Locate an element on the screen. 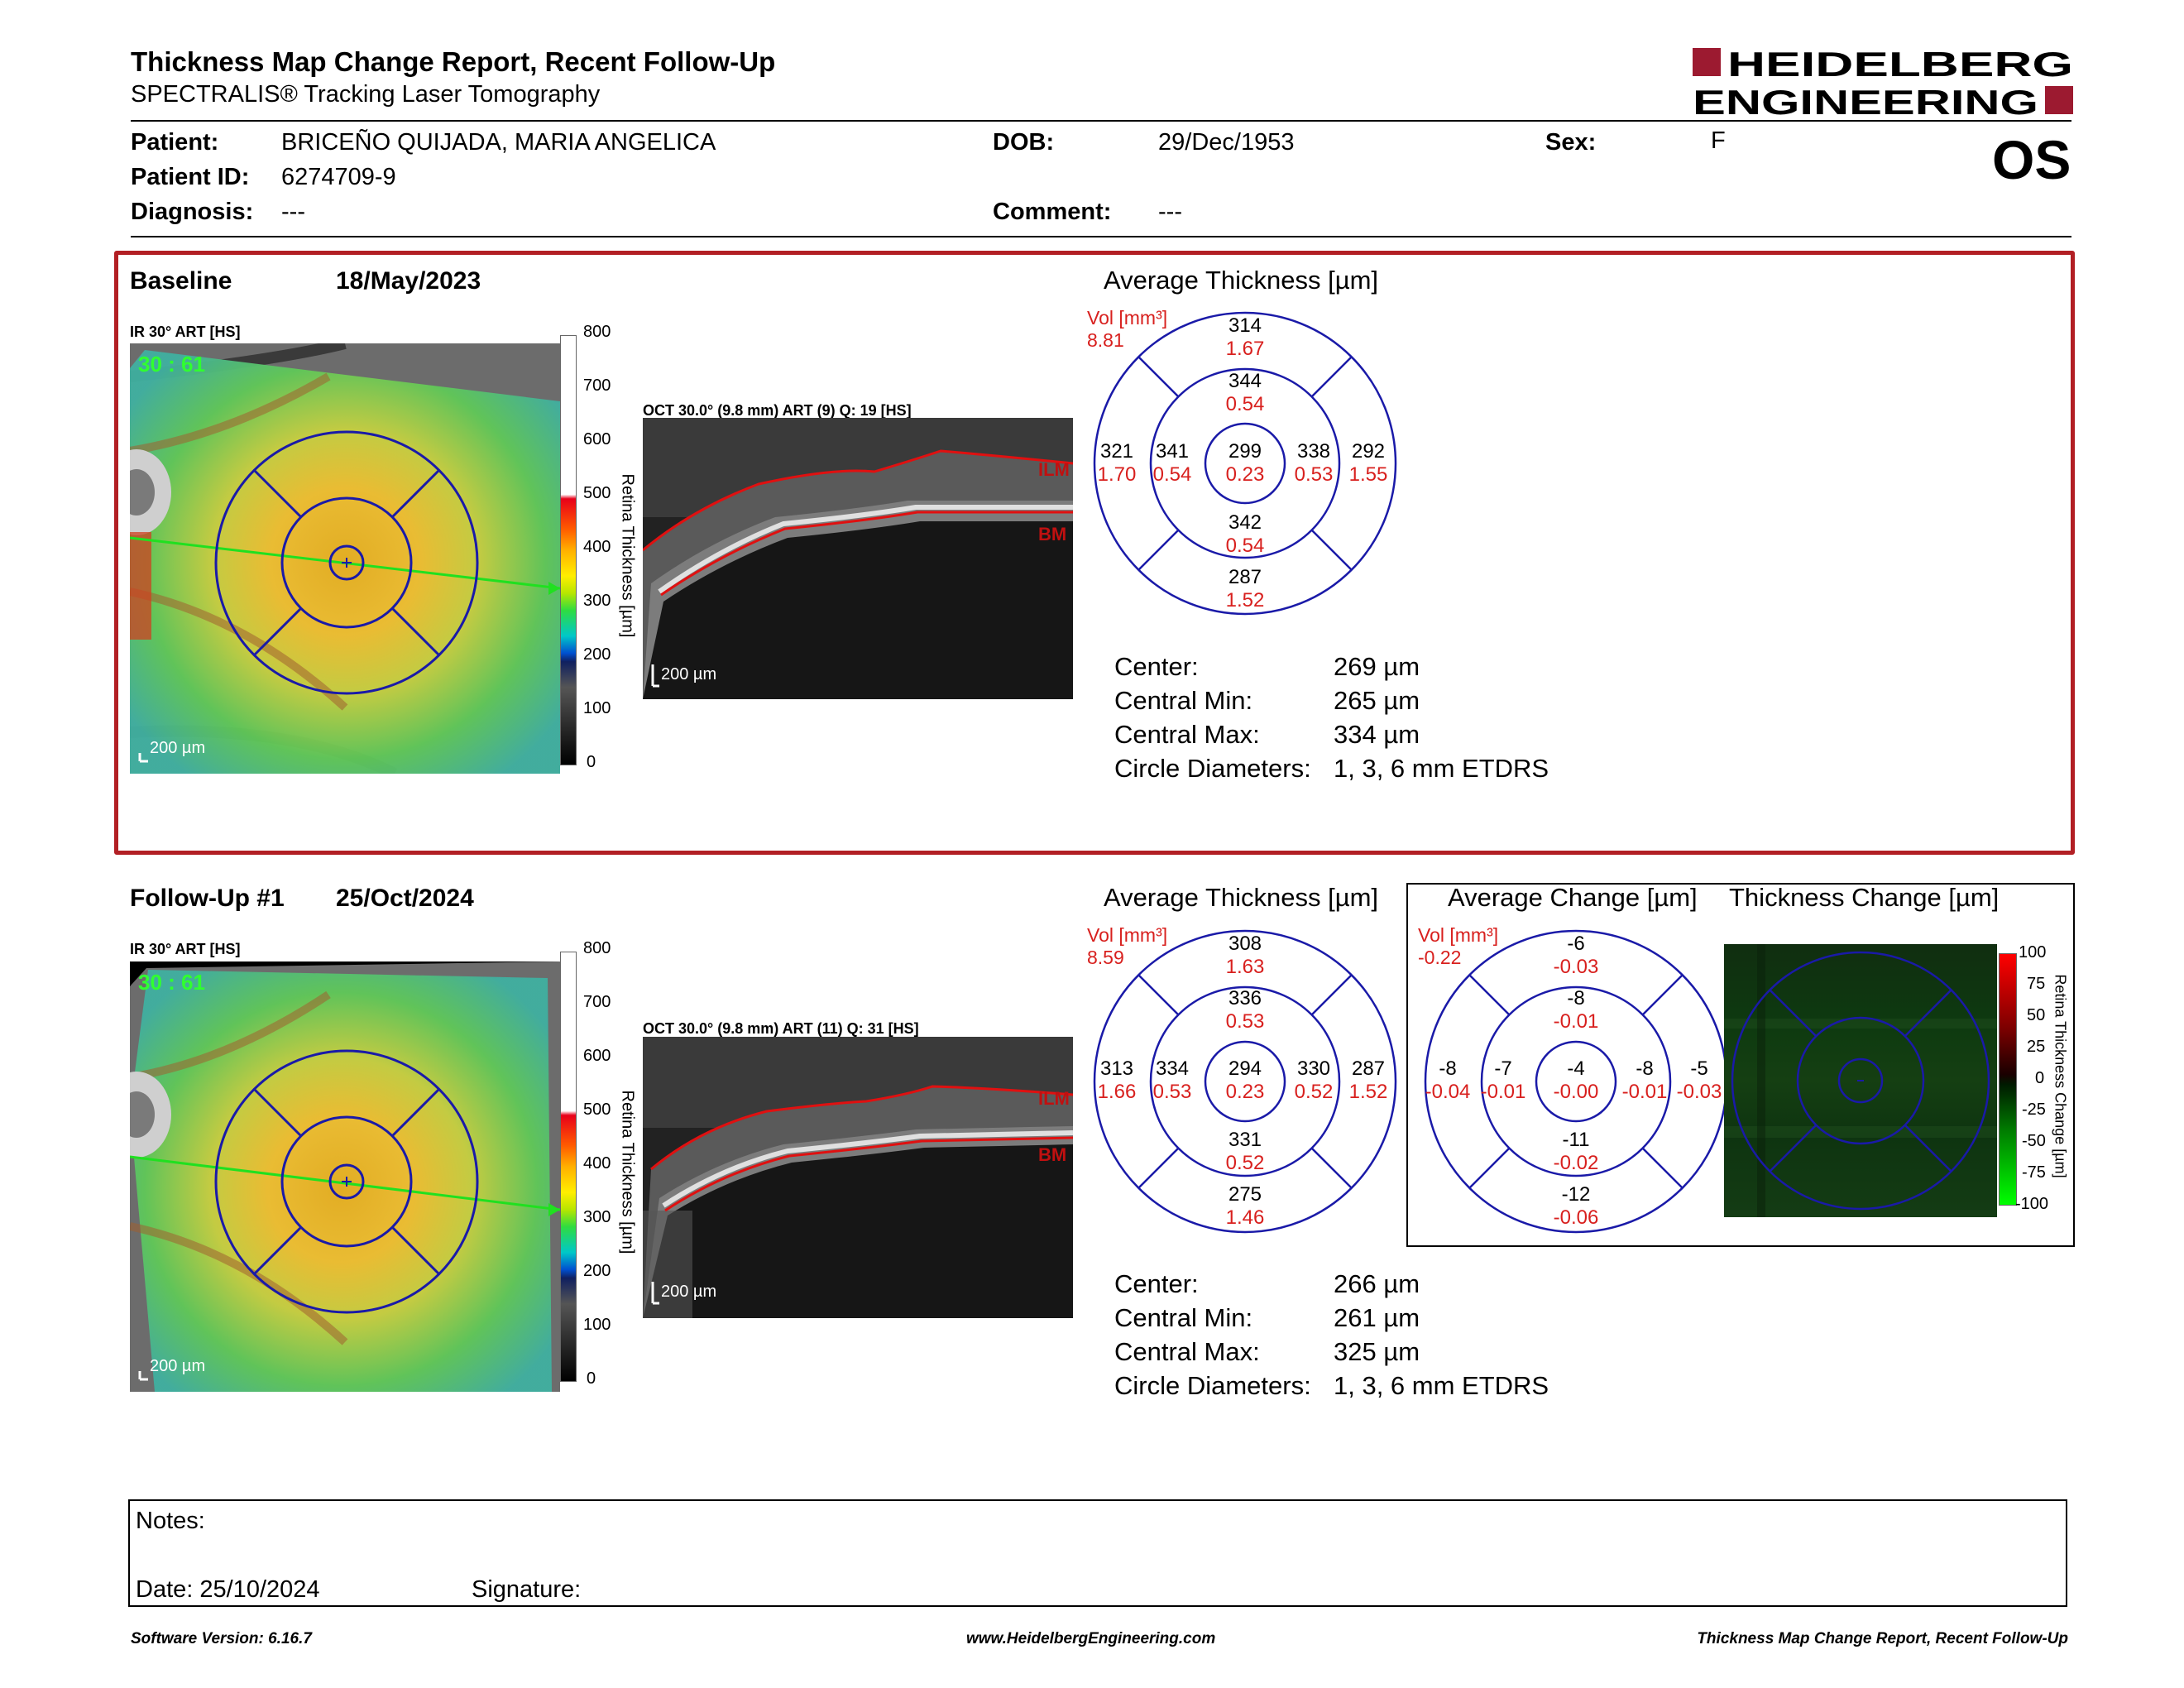  volume-value: 1.66 is located at coordinates (1117, 1092).